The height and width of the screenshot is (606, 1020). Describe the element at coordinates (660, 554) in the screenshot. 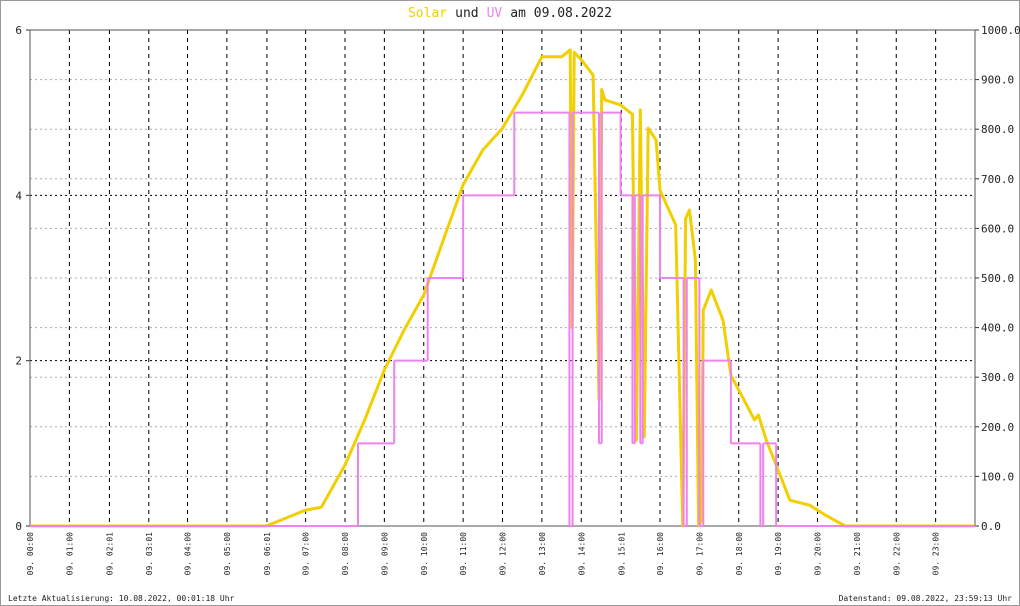

I see `x-tick-label: 09. 16:00` at that location.